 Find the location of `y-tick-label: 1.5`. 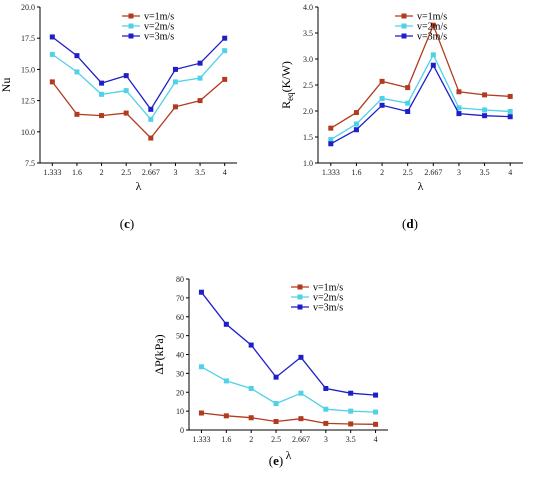

y-tick-label: 1.5 is located at coordinates (308, 137).